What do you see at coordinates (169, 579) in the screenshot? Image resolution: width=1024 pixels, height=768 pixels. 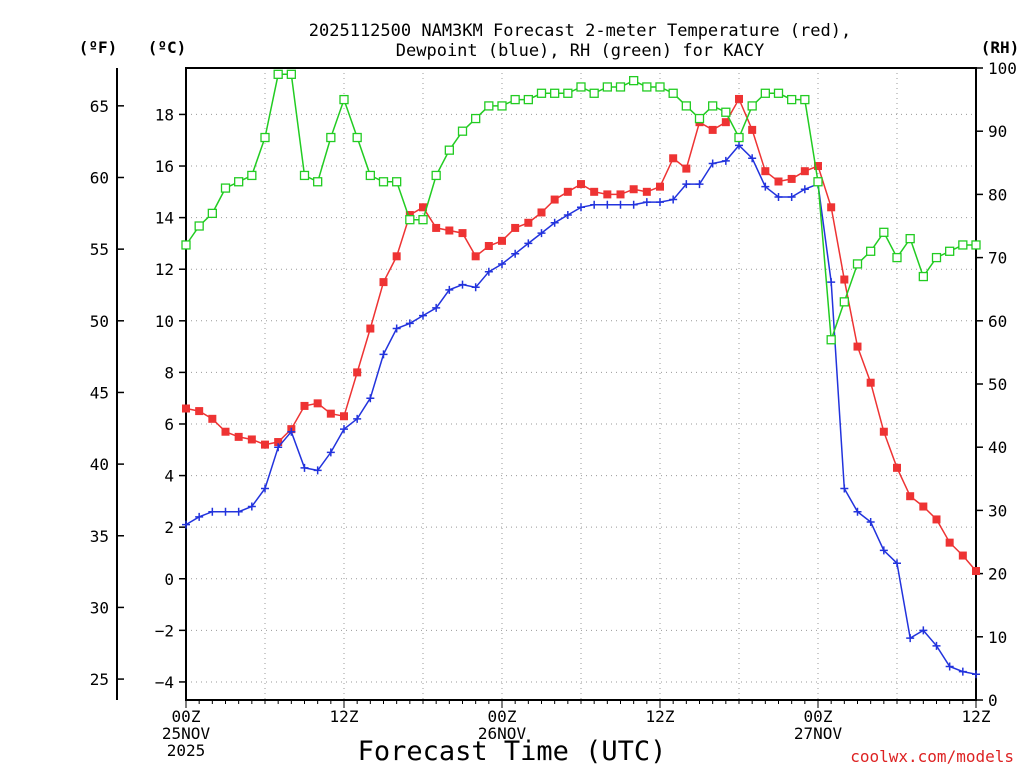 I see `celsius-tick-label: 0` at bounding box center [169, 579].